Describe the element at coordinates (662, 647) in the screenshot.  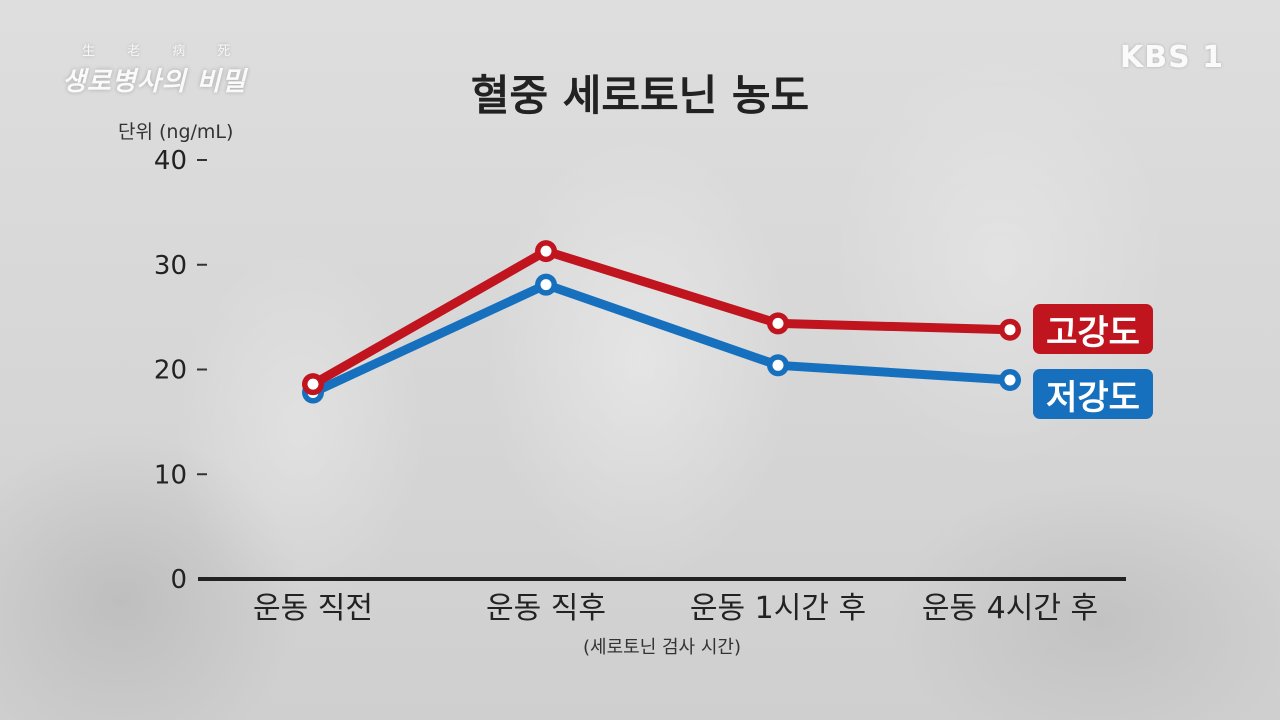
I see `x-axis-title: (세로토닌 검사 시간)` at that location.